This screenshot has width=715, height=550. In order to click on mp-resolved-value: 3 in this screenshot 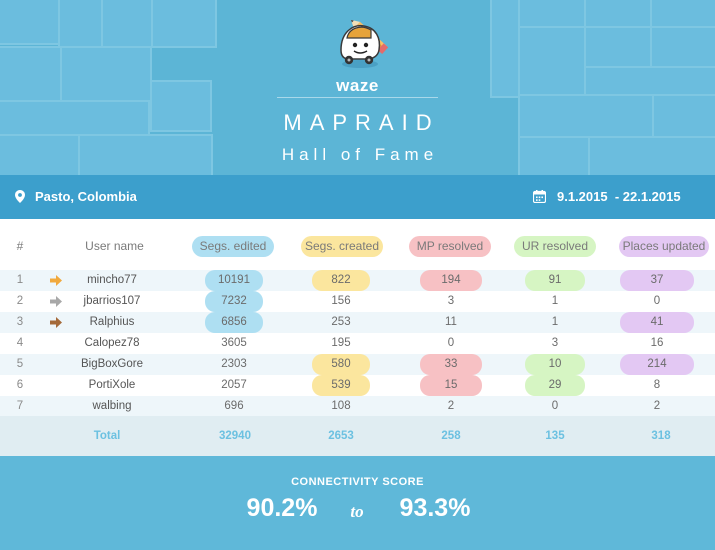, I will do `click(451, 301)`.